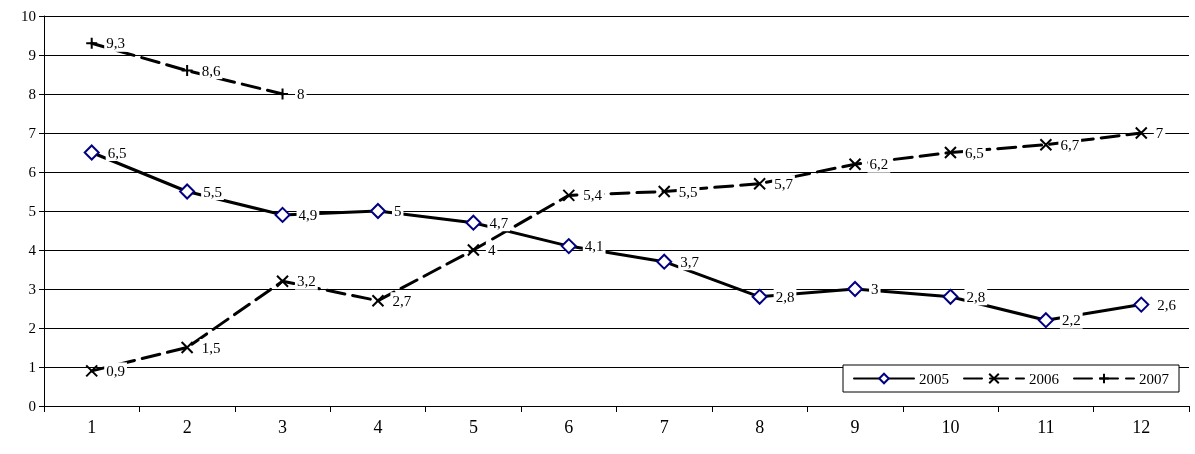 Image resolution: width=1195 pixels, height=454 pixels. What do you see at coordinates (187, 427) in the screenshot?
I see `x-tick-label: 2` at bounding box center [187, 427].